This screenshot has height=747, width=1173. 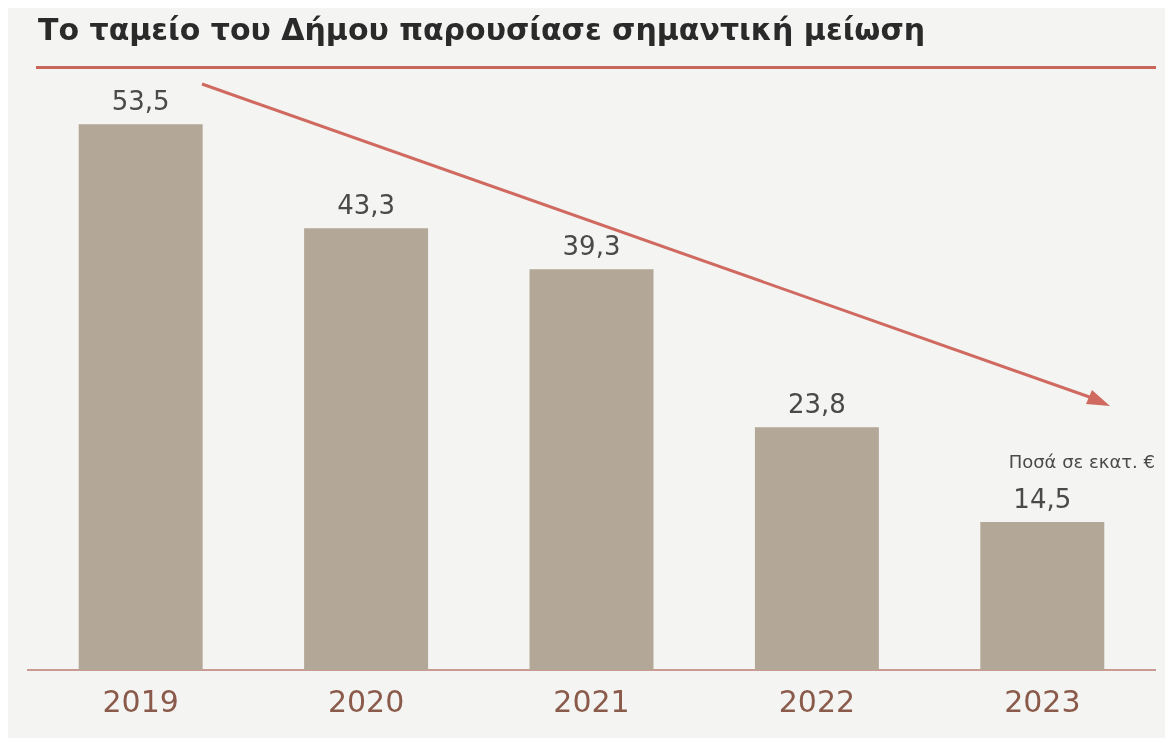 What do you see at coordinates (1042, 701) in the screenshot?
I see `x-tick-label: 2023` at bounding box center [1042, 701].